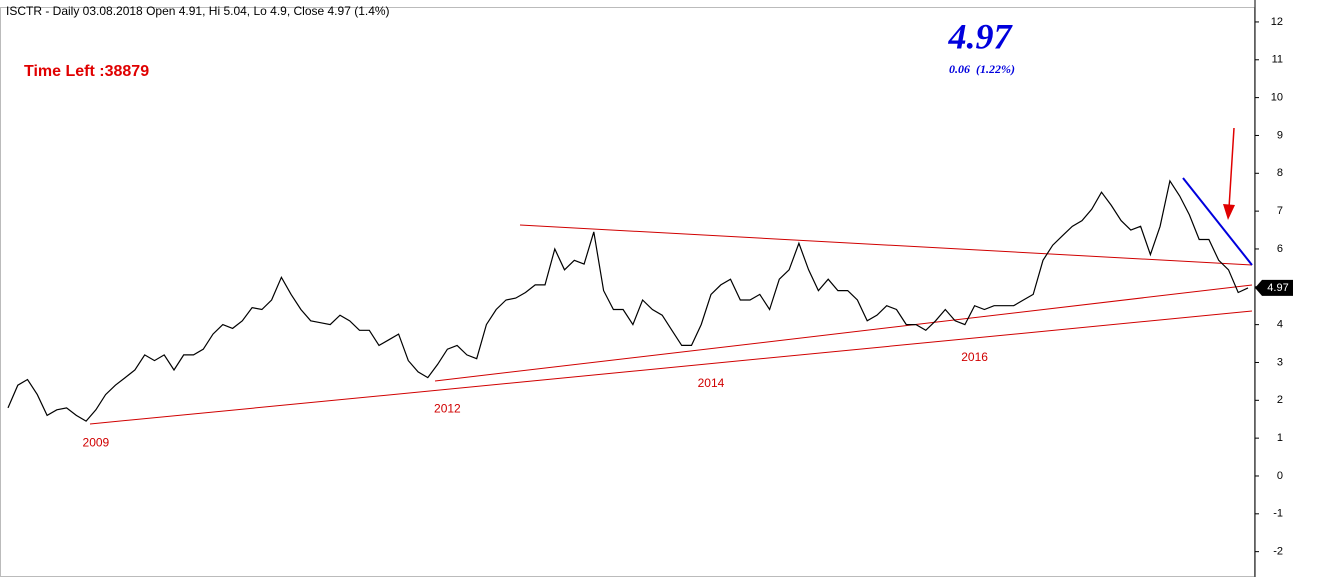 This screenshot has width=1318, height=577. Describe the element at coordinates (1277, 98) in the screenshot. I see `y-tick-label: 10` at that location.